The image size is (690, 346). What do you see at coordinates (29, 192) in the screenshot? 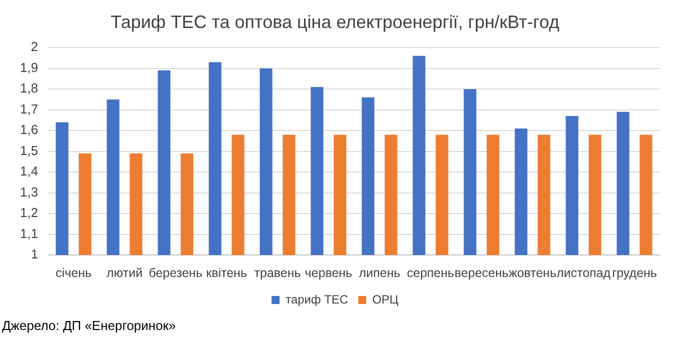
I see `y-tick-label: 1,3` at bounding box center [29, 192].